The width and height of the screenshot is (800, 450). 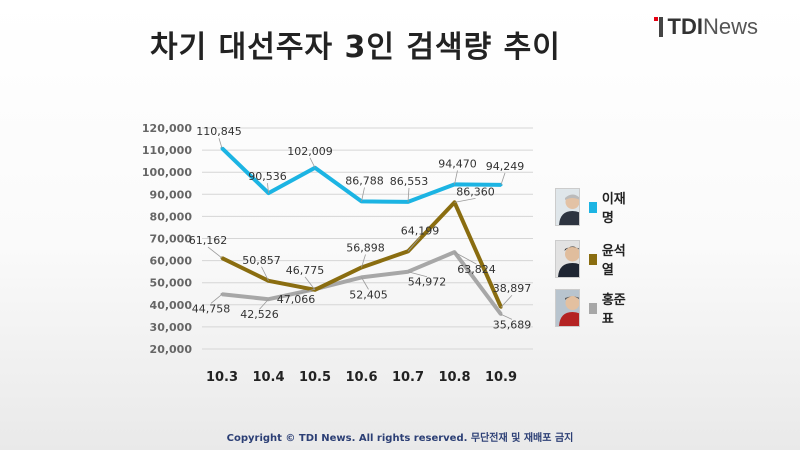 I want to click on legend-swatch-hong, so click(x=593, y=308).